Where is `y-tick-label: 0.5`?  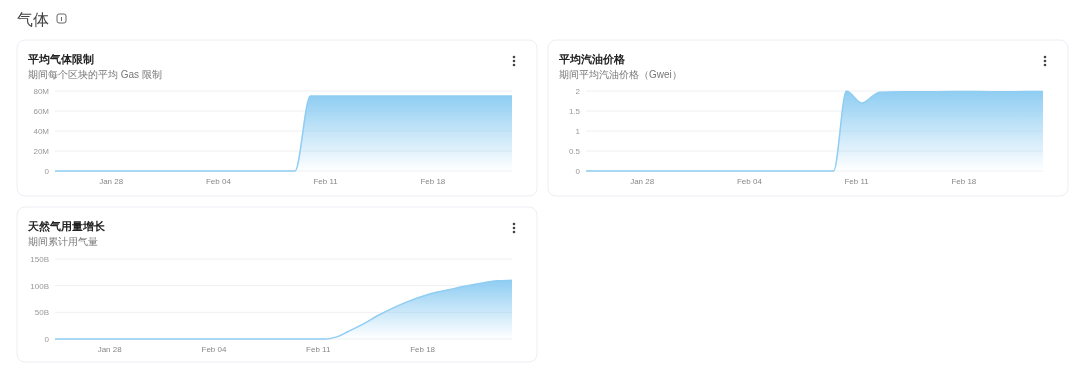
y-tick-label: 0.5 is located at coordinates (574, 151).